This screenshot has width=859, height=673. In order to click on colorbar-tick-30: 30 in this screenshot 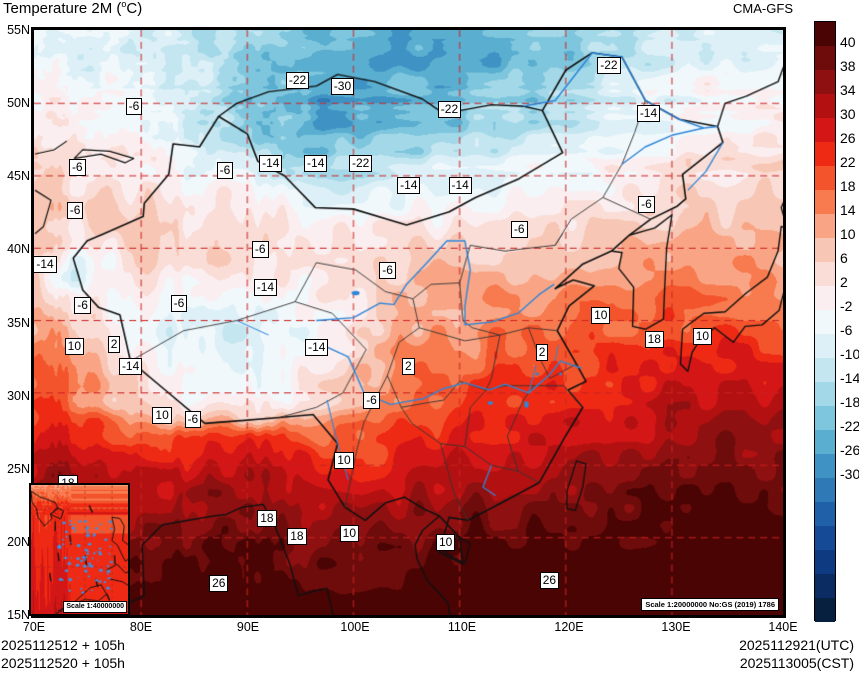, I will do `click(848, 114)`.